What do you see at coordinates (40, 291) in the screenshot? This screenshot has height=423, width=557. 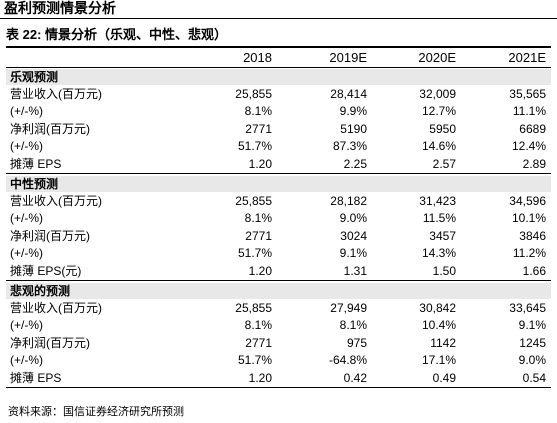 I see `section-title: 悲观的预测` at bounding box center [40, 291].